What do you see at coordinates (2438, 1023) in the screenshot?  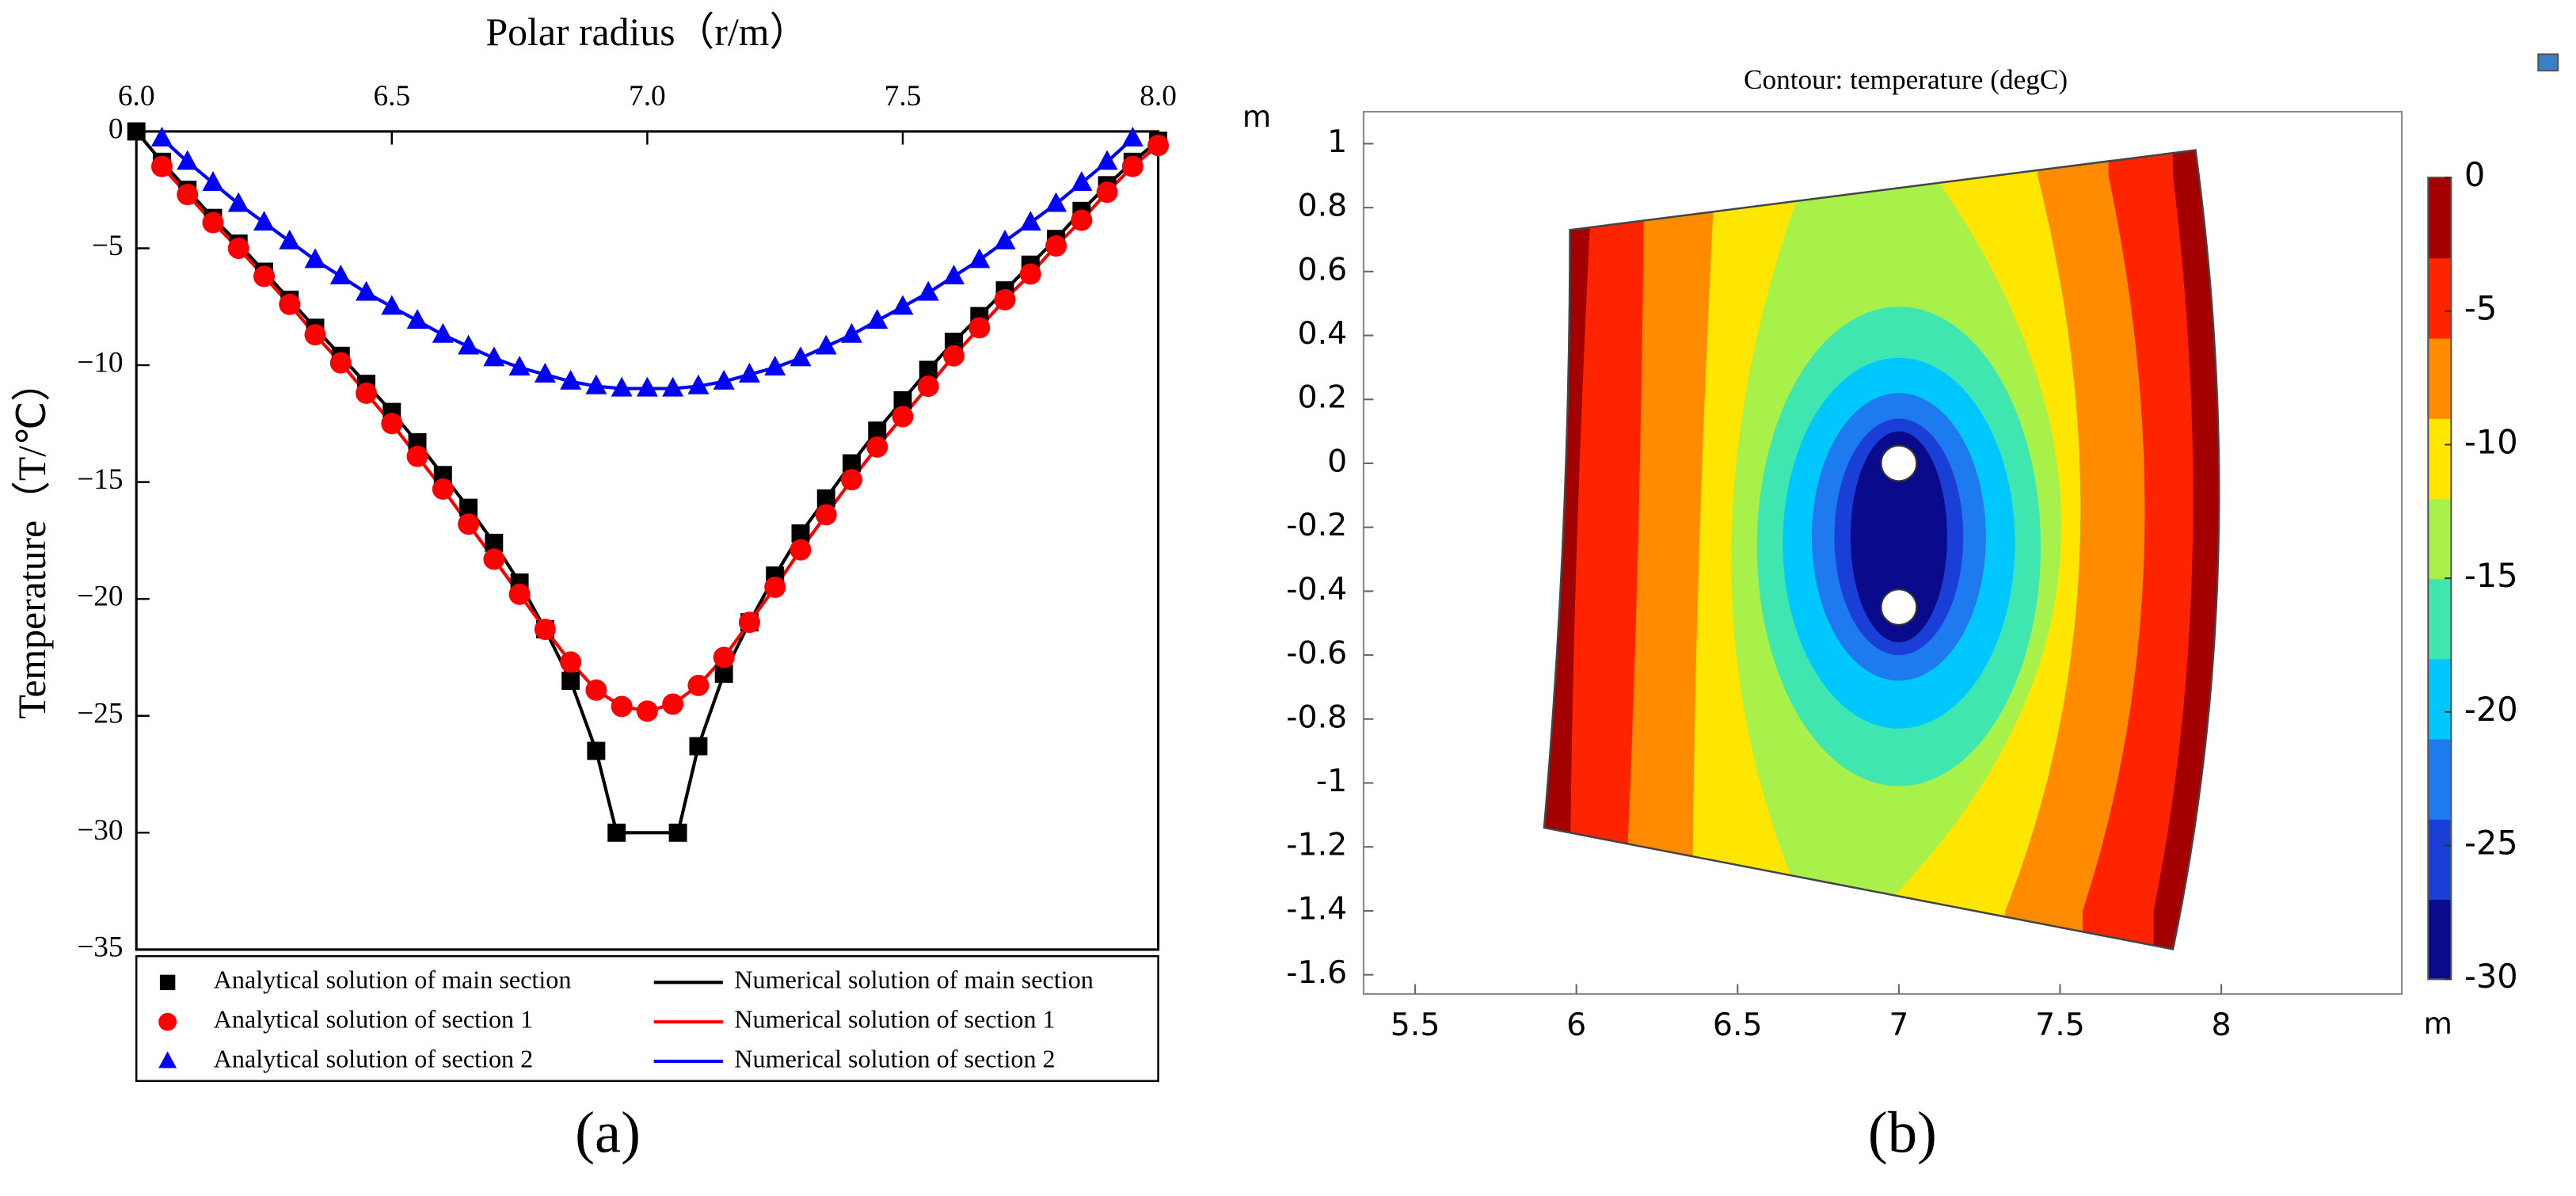 I see `x-axis-unit: m` at bounding box center [2438, 1023].